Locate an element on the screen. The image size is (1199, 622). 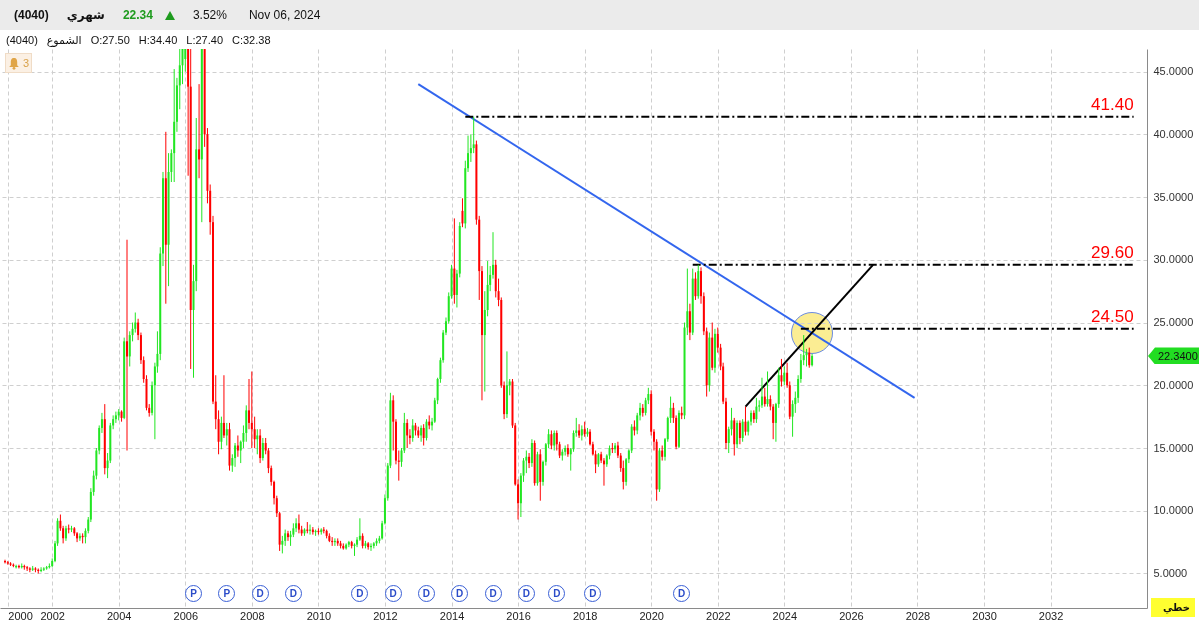
y-tick-label: 30.0000 is located at coordinates (1173, 259).